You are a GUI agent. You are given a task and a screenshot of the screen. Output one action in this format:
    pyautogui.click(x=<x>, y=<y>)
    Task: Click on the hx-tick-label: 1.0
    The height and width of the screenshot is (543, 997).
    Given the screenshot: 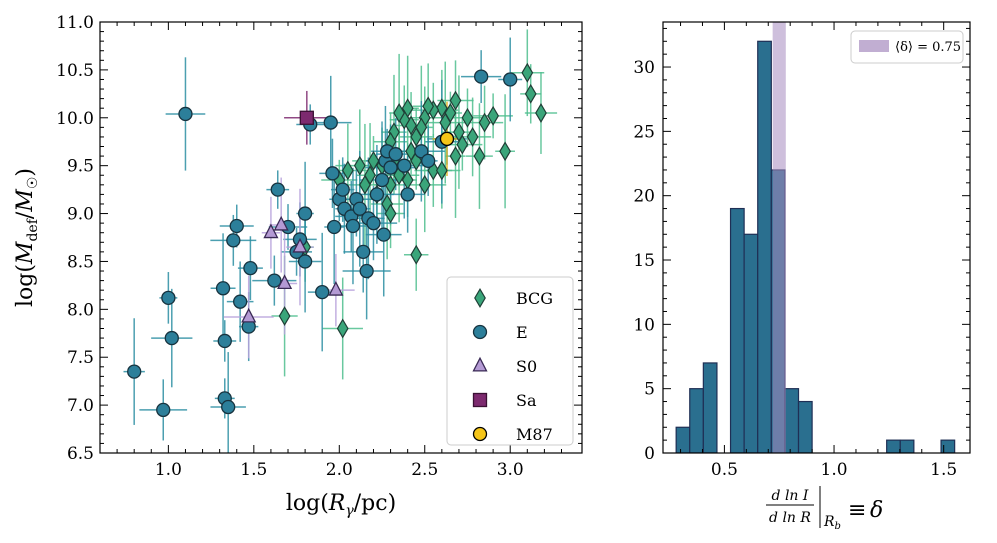 What is the action you would take?
    pyautogui.click(x=834, y=470)
    